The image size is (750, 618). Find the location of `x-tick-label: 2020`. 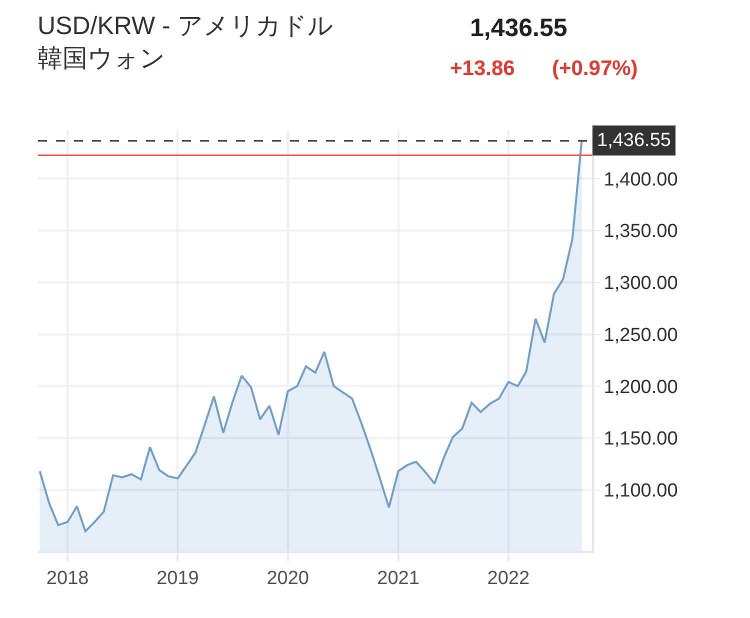

x-tick-label: 2020 is located at coordinates (287, 578).